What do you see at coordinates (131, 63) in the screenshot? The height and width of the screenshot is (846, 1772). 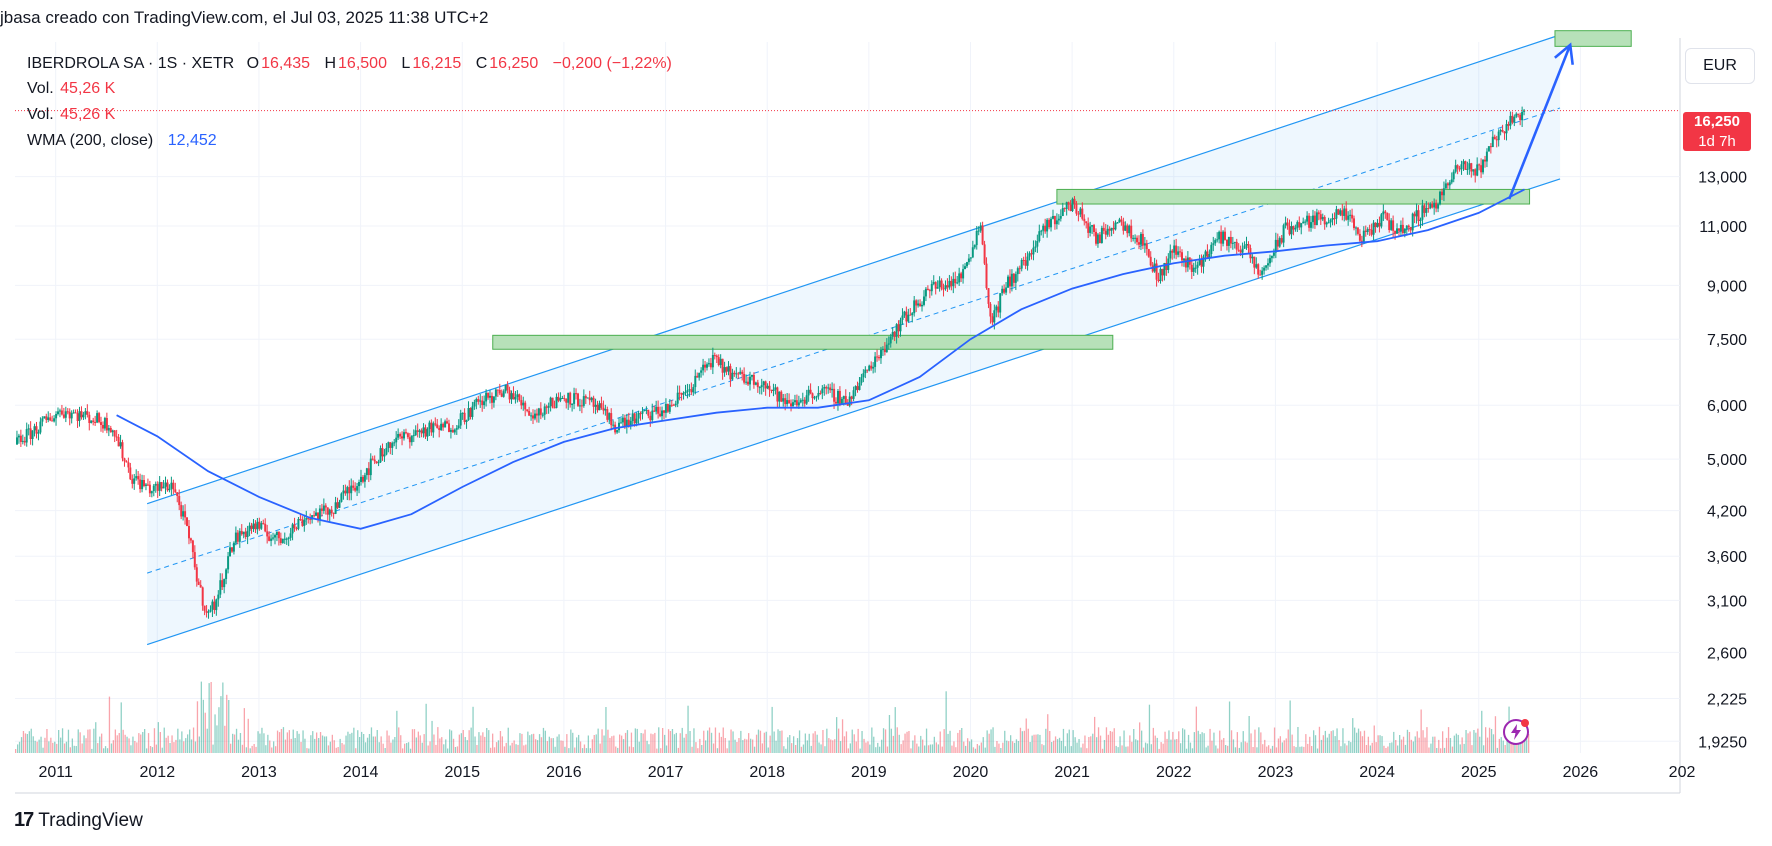 I see `legend-symbol: IBERDROLA SA · 1S · XETR` at bounding box center [131, 63].